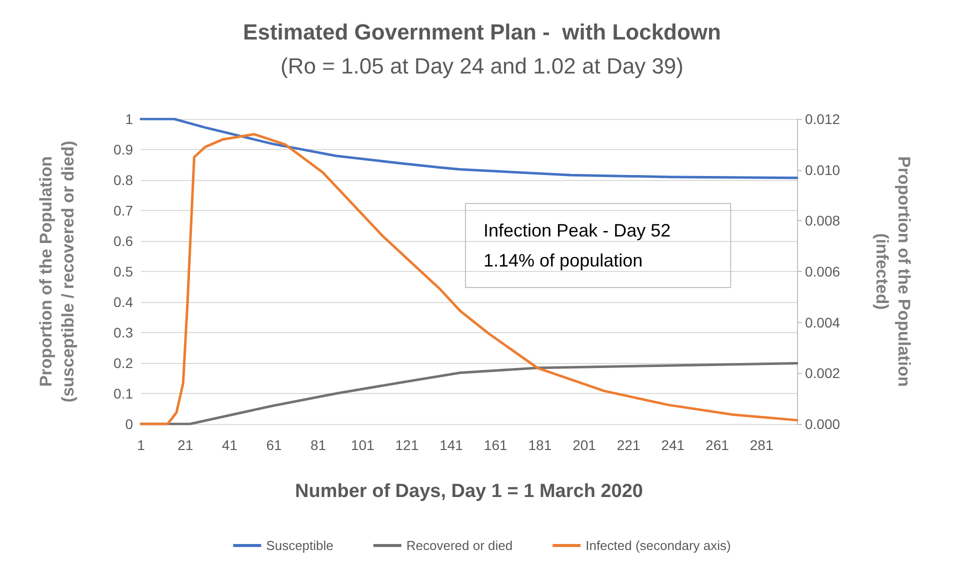 Image resolution: width=964 pixels, height=573 pixels. Describe the element at coordinates (407, 445) in the screenshot. I see `x-tick-label: 121` at that location.